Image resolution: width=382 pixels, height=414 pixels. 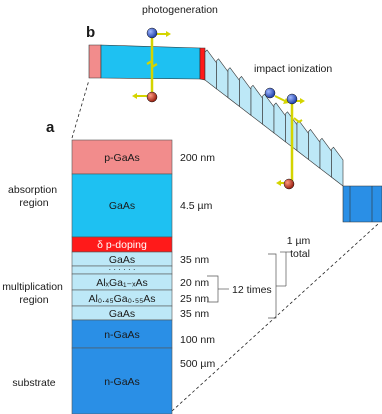 What do you see at coordinates (196, 206) in the screenshot?
I see `layer-thickness: 4.5 µm` at bounding box center [196, 206].